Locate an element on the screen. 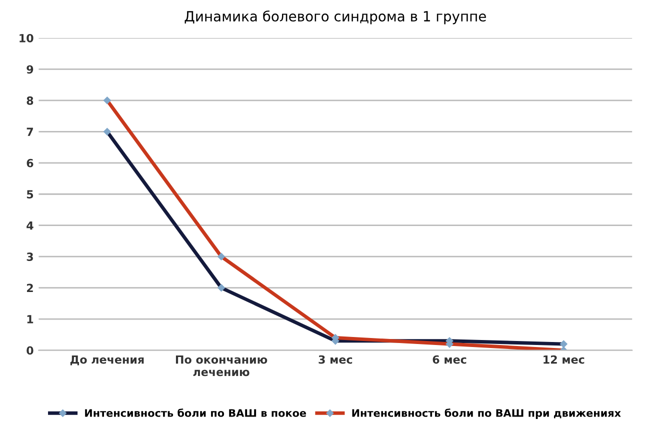 Image resolution: width=645 pixels, height=422 pixels. legend-label: Интенсивность боли по ВАШ в покое is located at coordinates (195, 412).